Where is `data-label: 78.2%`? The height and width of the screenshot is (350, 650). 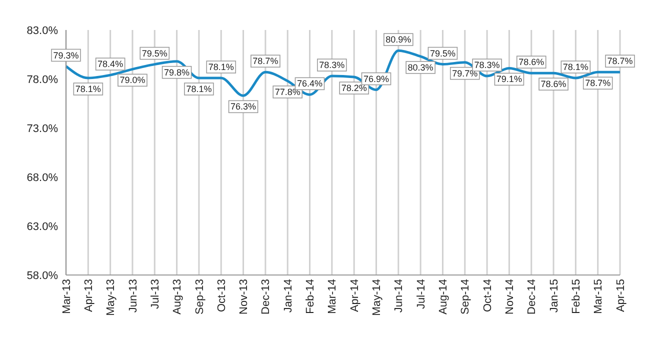
data-label: 78.2% is located at coordinates (354, 88).